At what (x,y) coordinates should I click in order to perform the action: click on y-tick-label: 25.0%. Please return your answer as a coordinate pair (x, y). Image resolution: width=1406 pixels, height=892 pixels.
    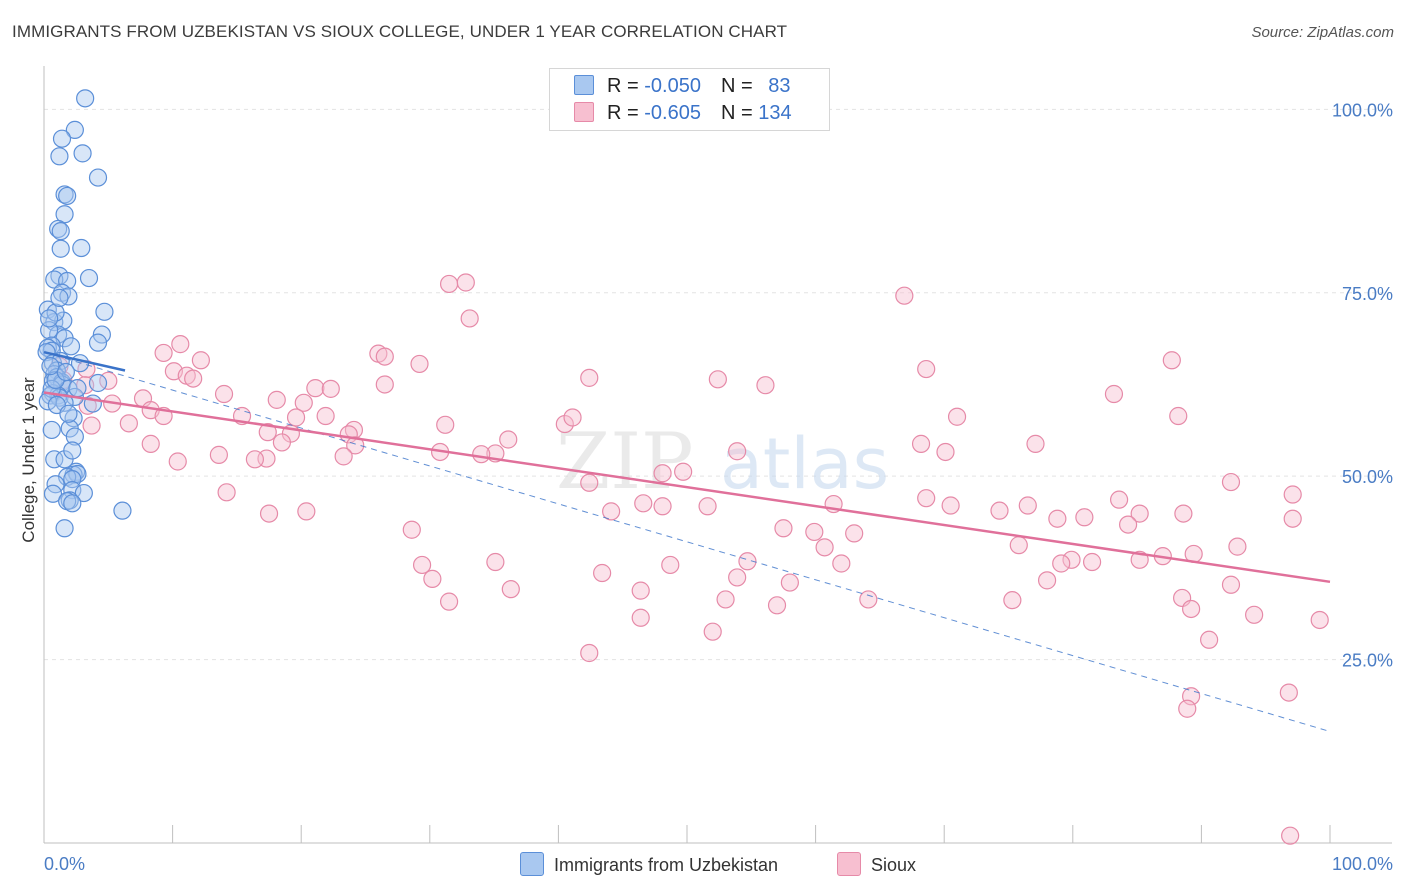
    Looking at the image, I should click on (1367, 661).